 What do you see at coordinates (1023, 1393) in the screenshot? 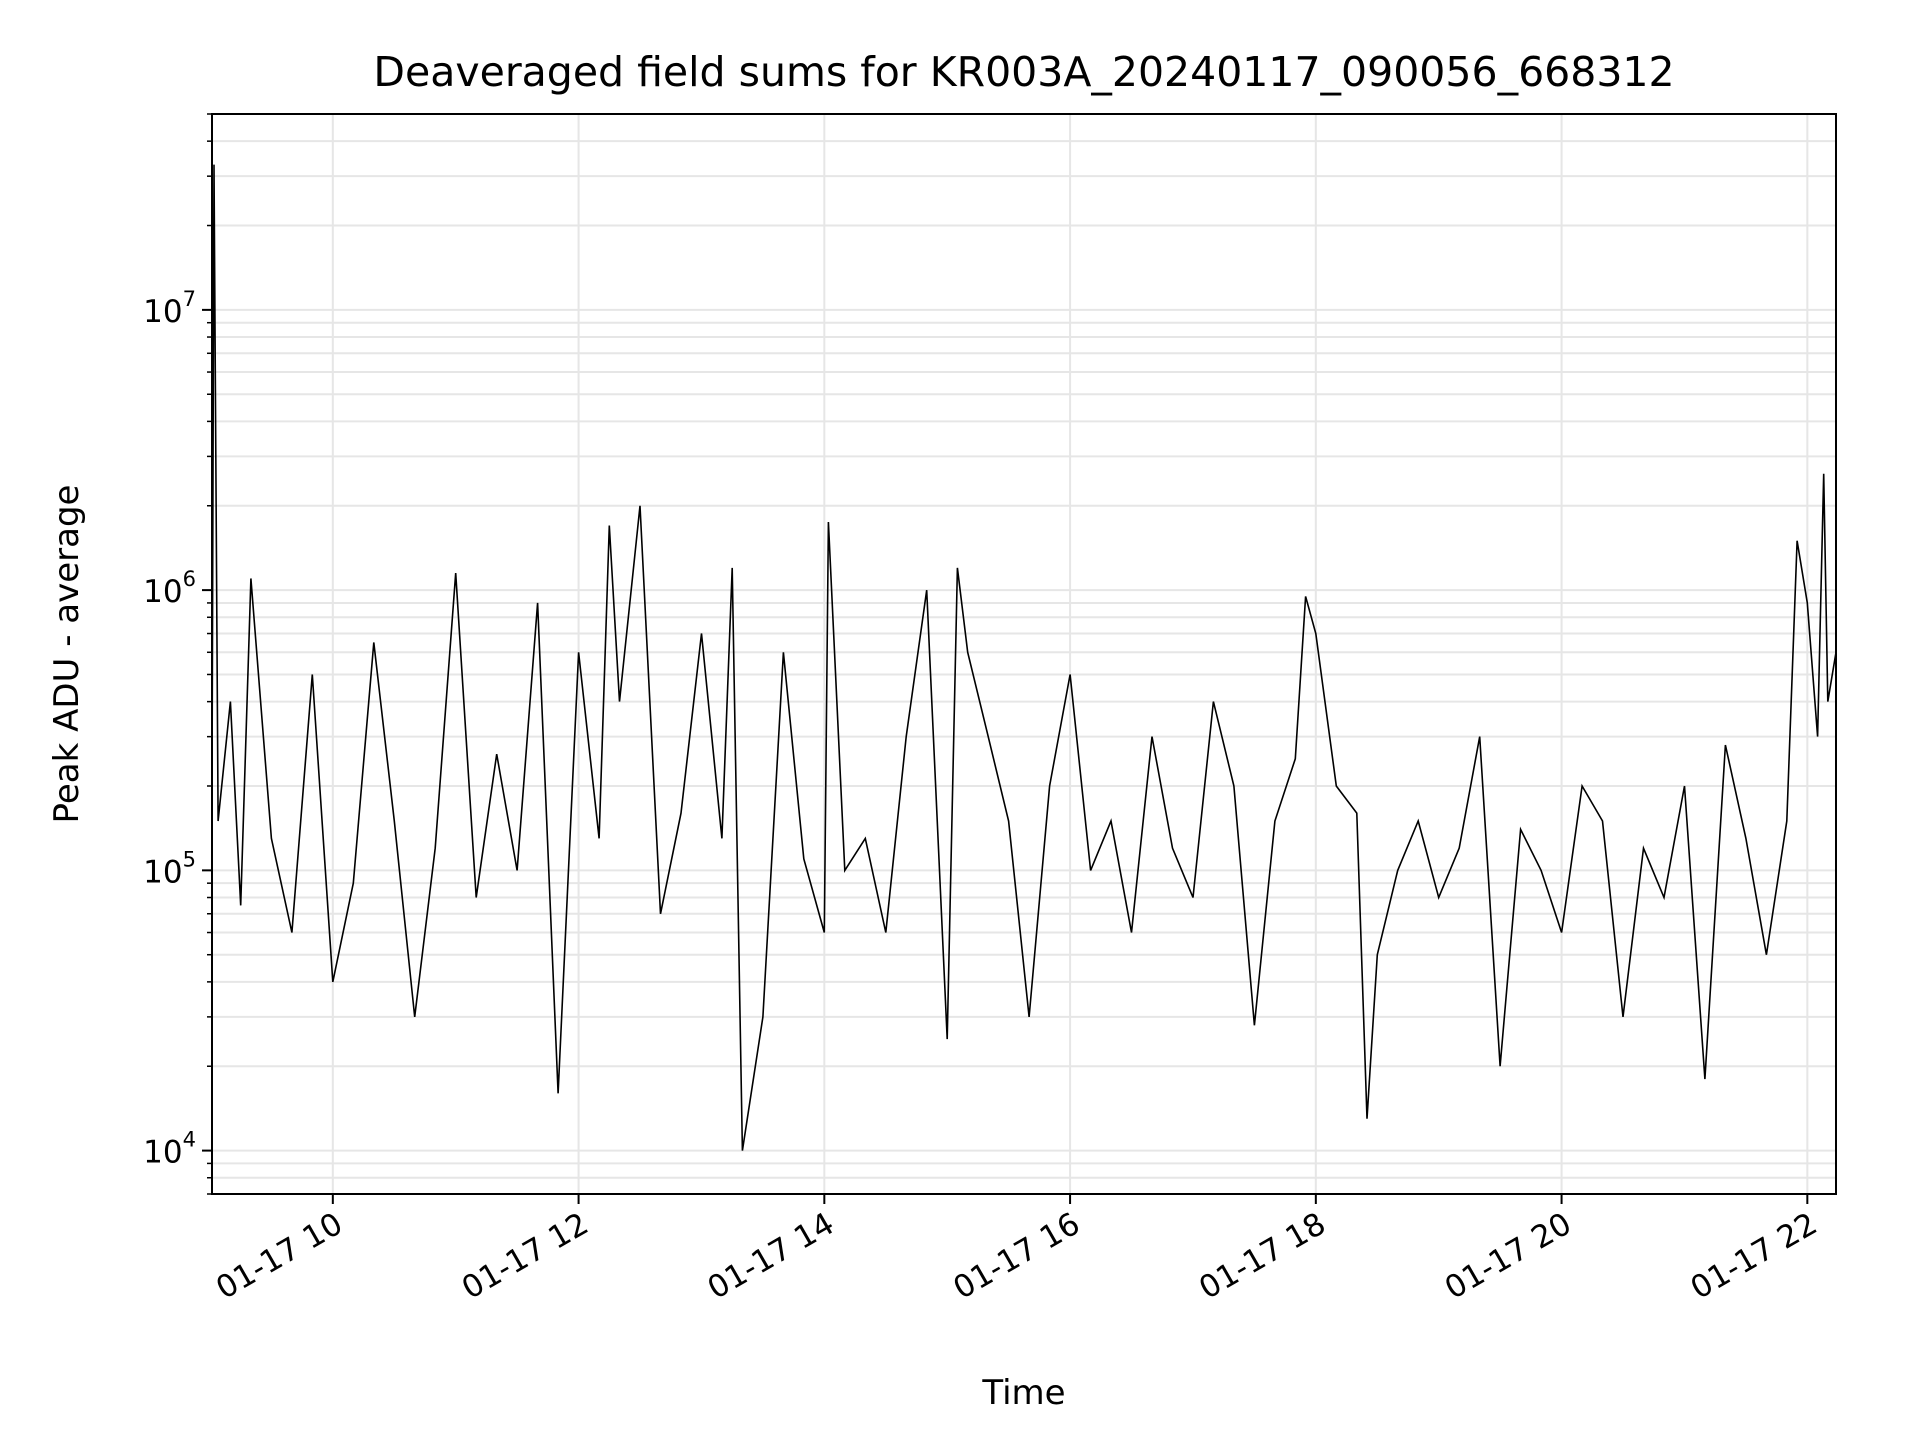
I see `x-axis-label: Time` at bounding box center [1023, 1393].